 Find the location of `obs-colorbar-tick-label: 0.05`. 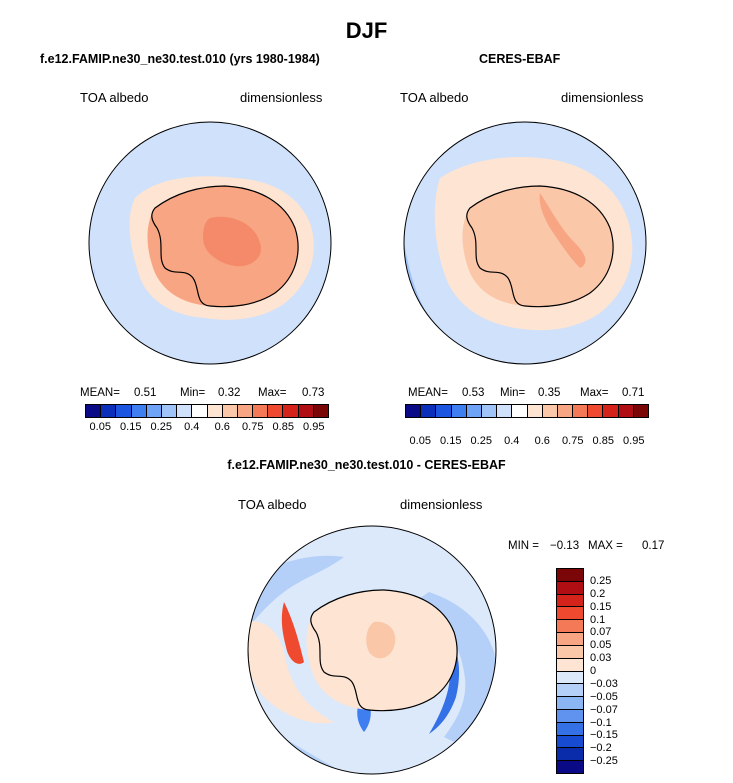

obs-colorbar-tick-label: 0.05 is located at coordinates (420, 441).